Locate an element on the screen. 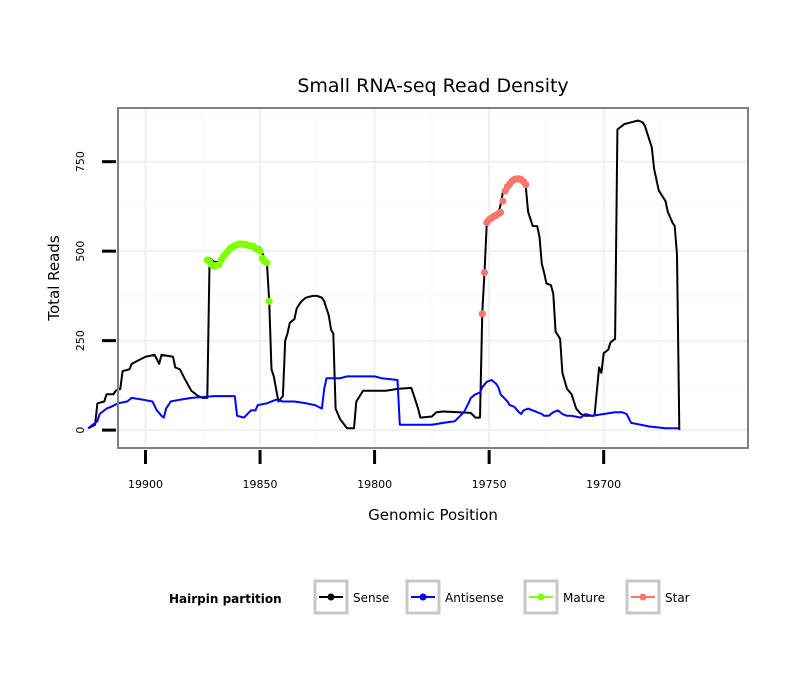  x-tick-label: 19800 is located at coordinates (374, 484).